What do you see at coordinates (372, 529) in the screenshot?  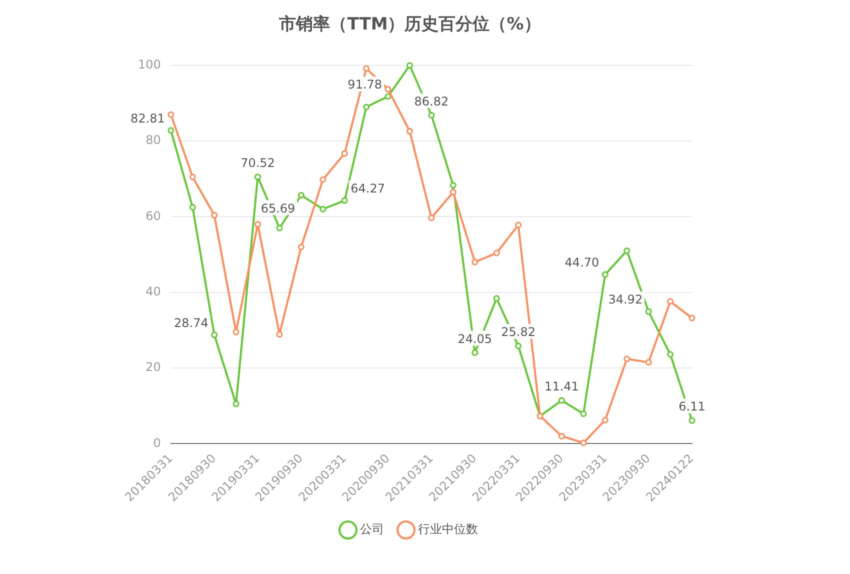 I see `legend-label: 公司` at bounding box center [372, 529].